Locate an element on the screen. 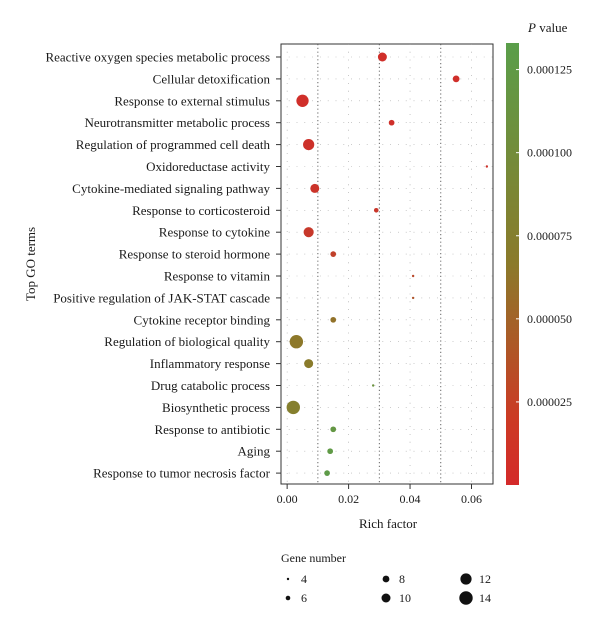 The height and width of the screenshot is (626, 600). y-tick-label: Response to corticosteroid is located at coordinates (201, 210).